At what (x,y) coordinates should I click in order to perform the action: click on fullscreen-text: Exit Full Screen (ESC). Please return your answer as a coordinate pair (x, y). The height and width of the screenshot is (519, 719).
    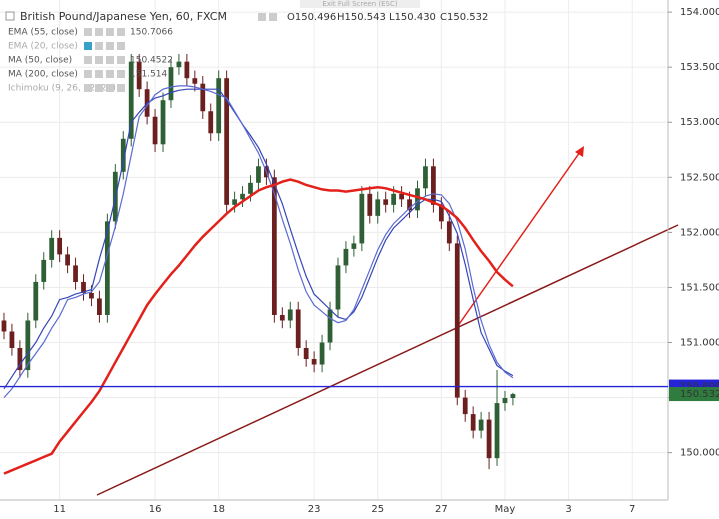
    Looking at the image, I should click on (359, 4).